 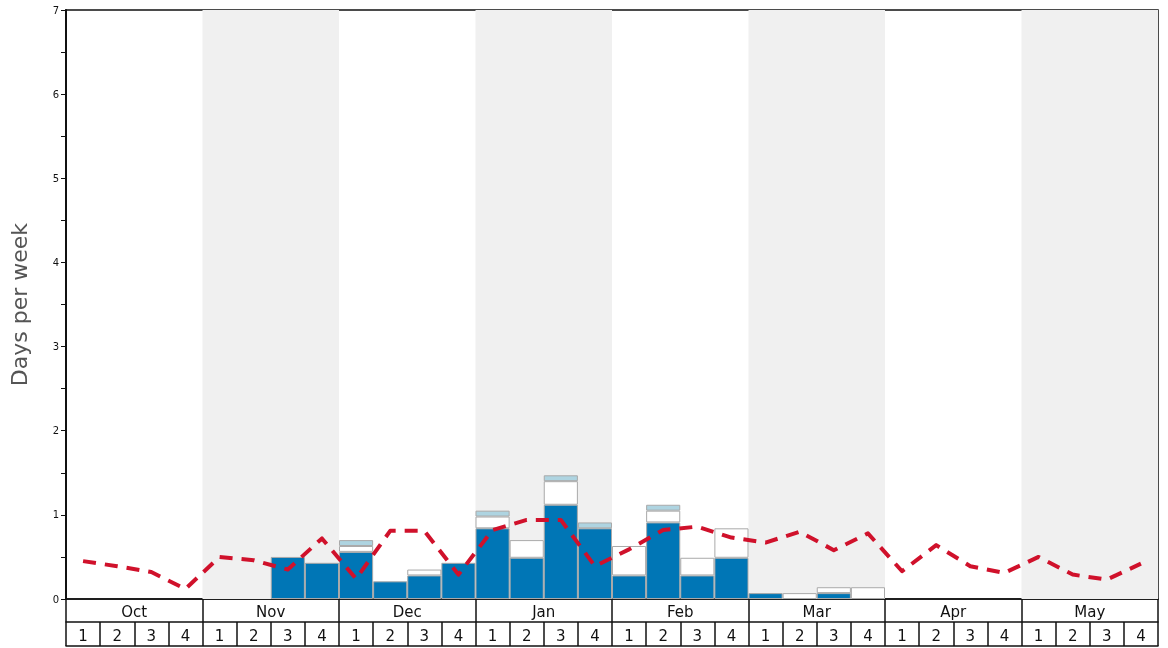 I want to click on text: Jan, so click(x=543, y=611).